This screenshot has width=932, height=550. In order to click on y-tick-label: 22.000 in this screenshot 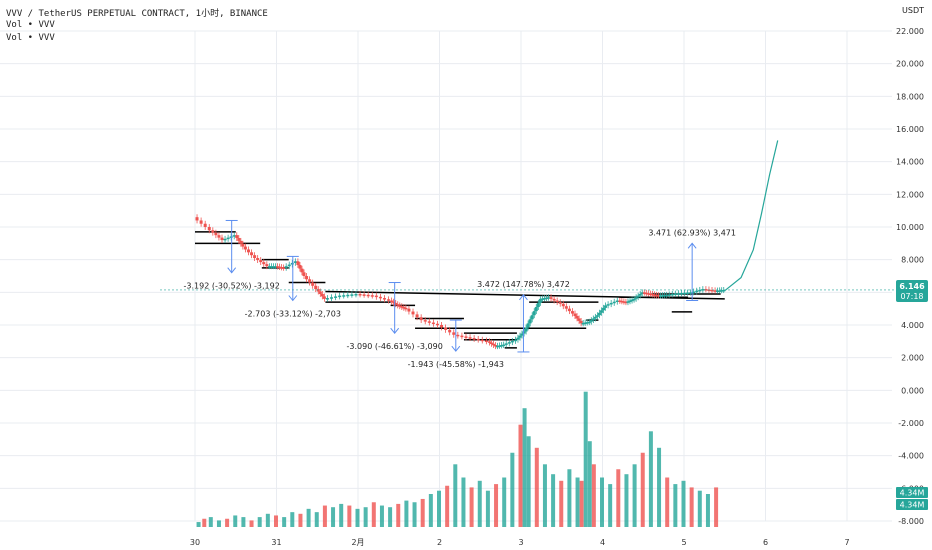, I will do `click(910, 31)`.